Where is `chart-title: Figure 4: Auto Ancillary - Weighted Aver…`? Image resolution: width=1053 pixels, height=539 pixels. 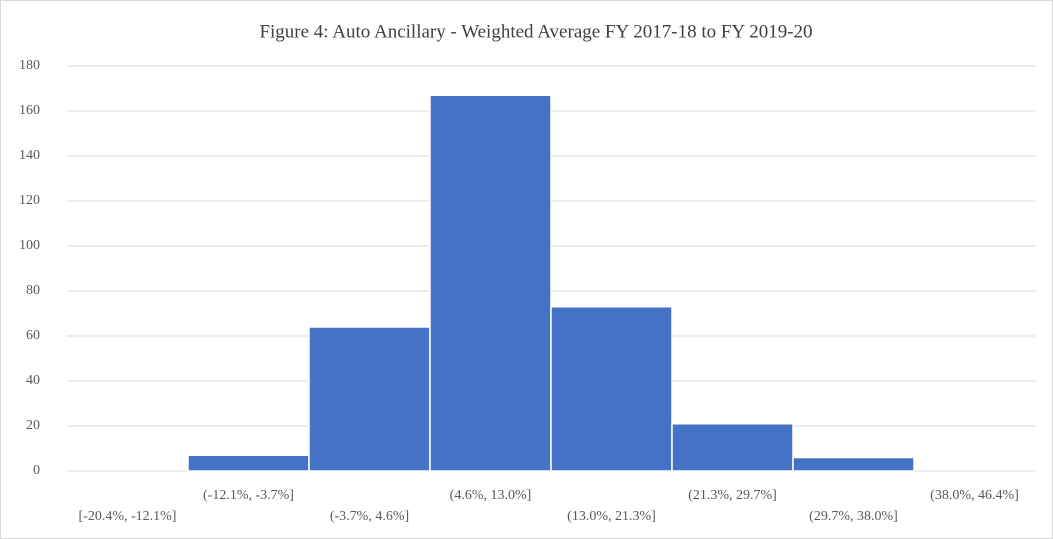 chart-title: Figure 4: Auto Ancillary - Weighted Aver… is located at coordinates (535, 31).